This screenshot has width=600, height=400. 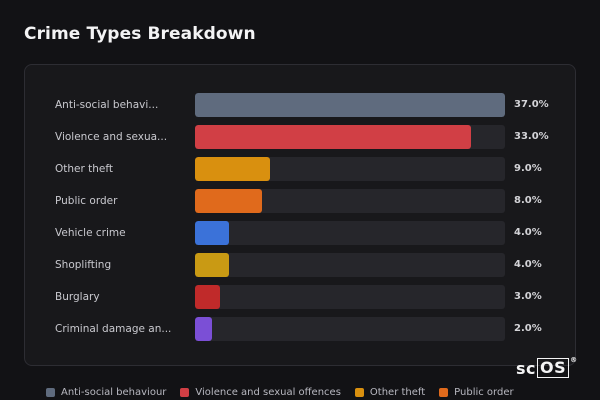 I want to click on bar-row: Vehicle crime 4.0%, so click(x=305, y=237).